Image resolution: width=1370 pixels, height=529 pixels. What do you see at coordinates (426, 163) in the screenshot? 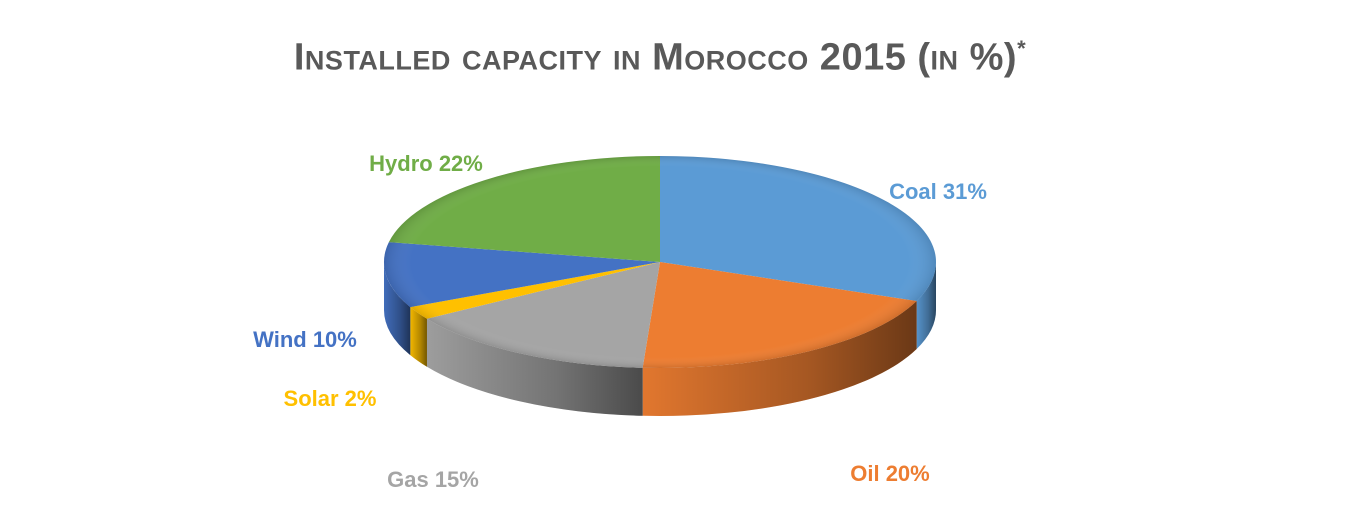
I see `label-hydro: Hydro 22%` at bounding box center [426, 163].